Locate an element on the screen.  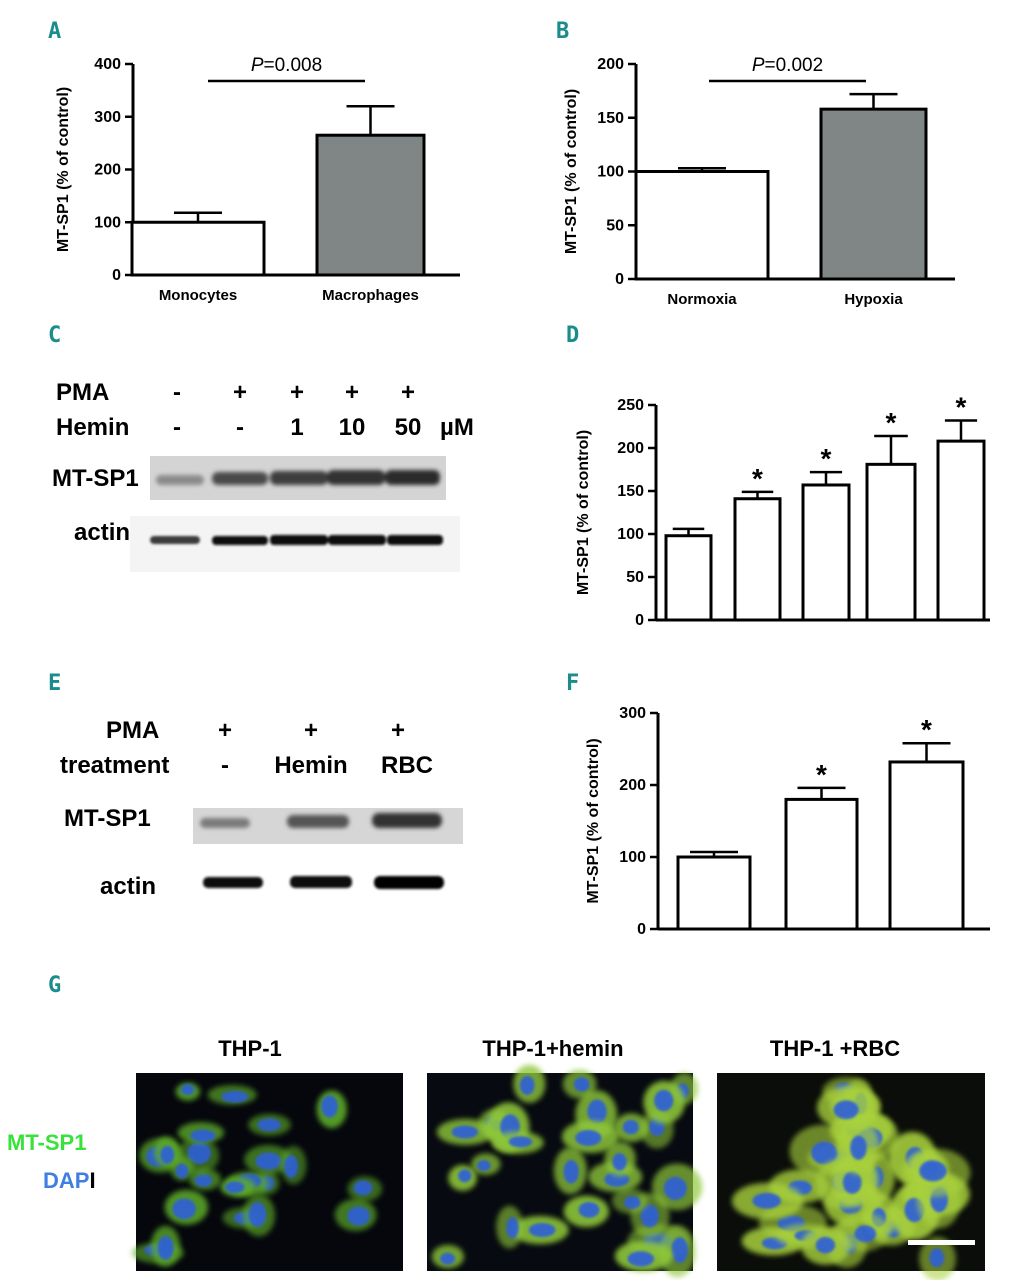
y-tick-label: 150 is located at coordinates (610, 118).